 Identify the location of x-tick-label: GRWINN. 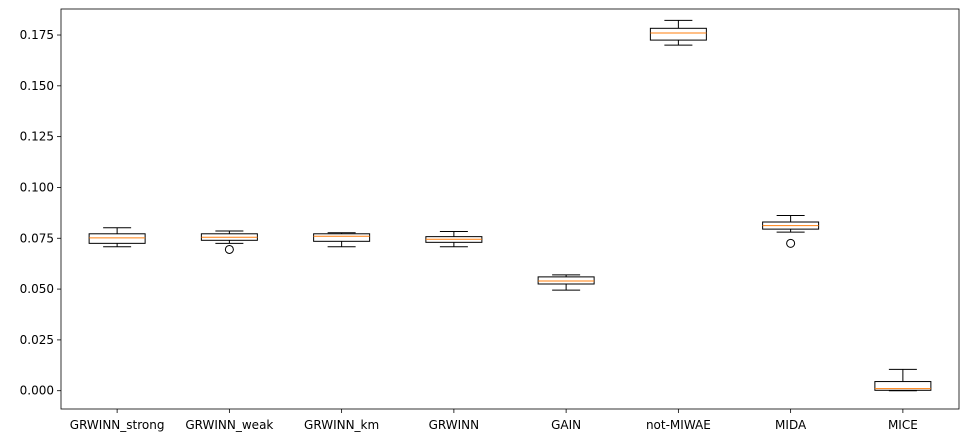
(454, 425).